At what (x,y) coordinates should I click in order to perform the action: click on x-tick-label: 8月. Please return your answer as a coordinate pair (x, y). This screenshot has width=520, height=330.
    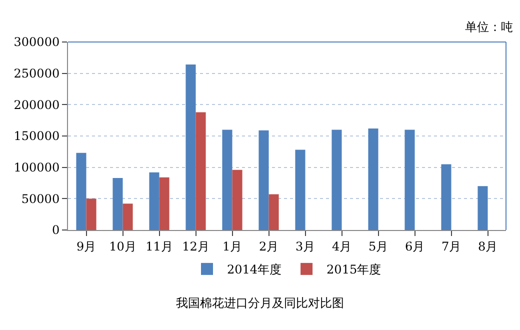
    Looking at the image, I should click on (488, 246).